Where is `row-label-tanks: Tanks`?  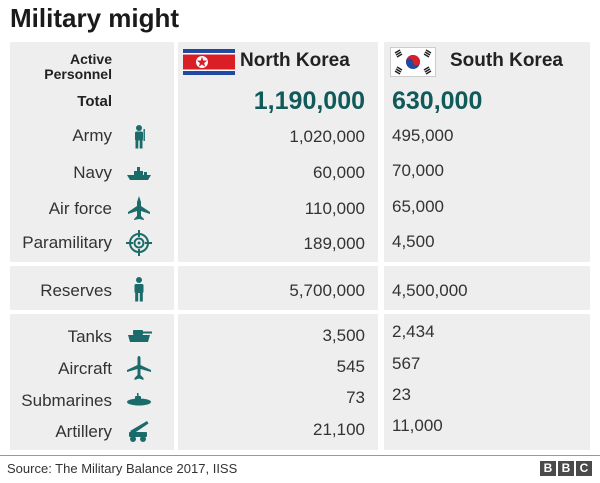 row-label-tanks: Tanks is located at coordinates (89, 336).